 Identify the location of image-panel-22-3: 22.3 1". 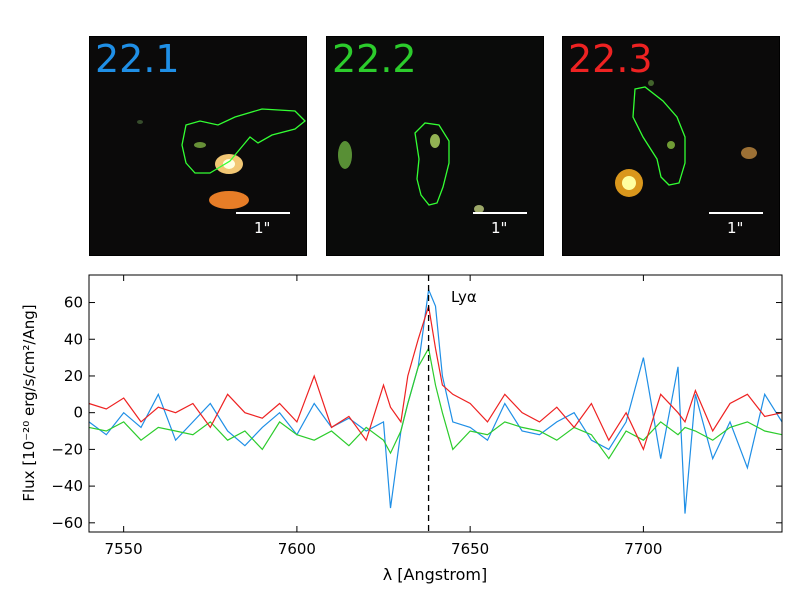
(671, 146).